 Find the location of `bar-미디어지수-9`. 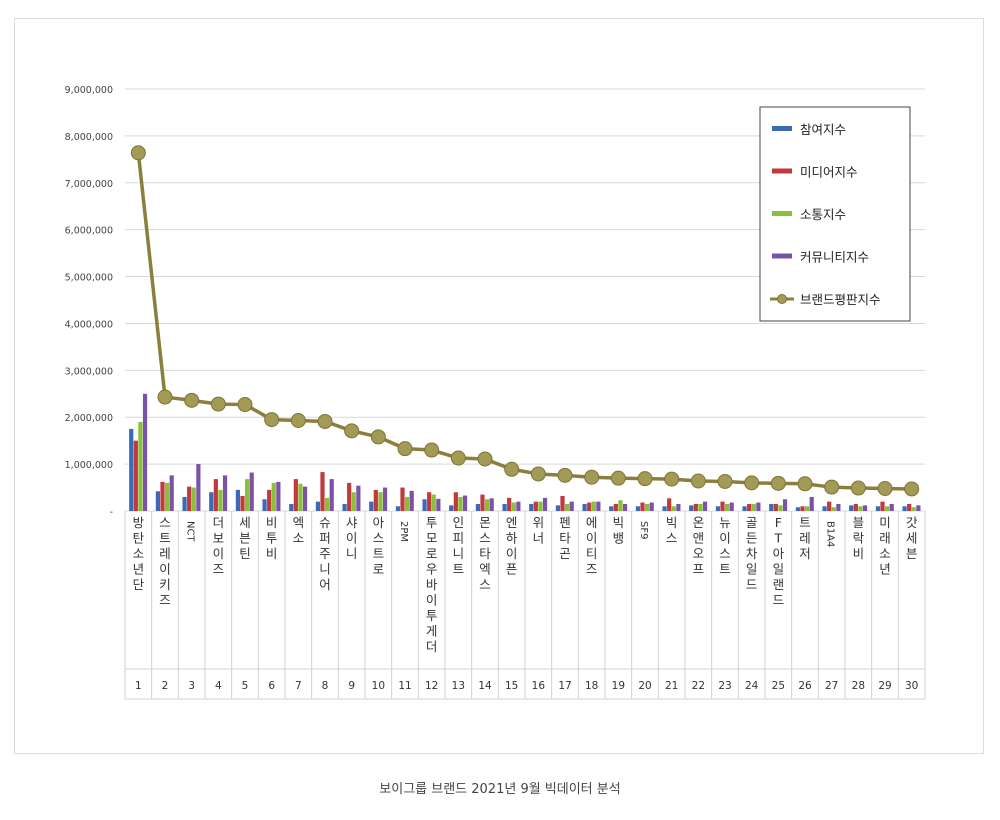

bar-미디어지수-9 is located at coordinates (349, 496).